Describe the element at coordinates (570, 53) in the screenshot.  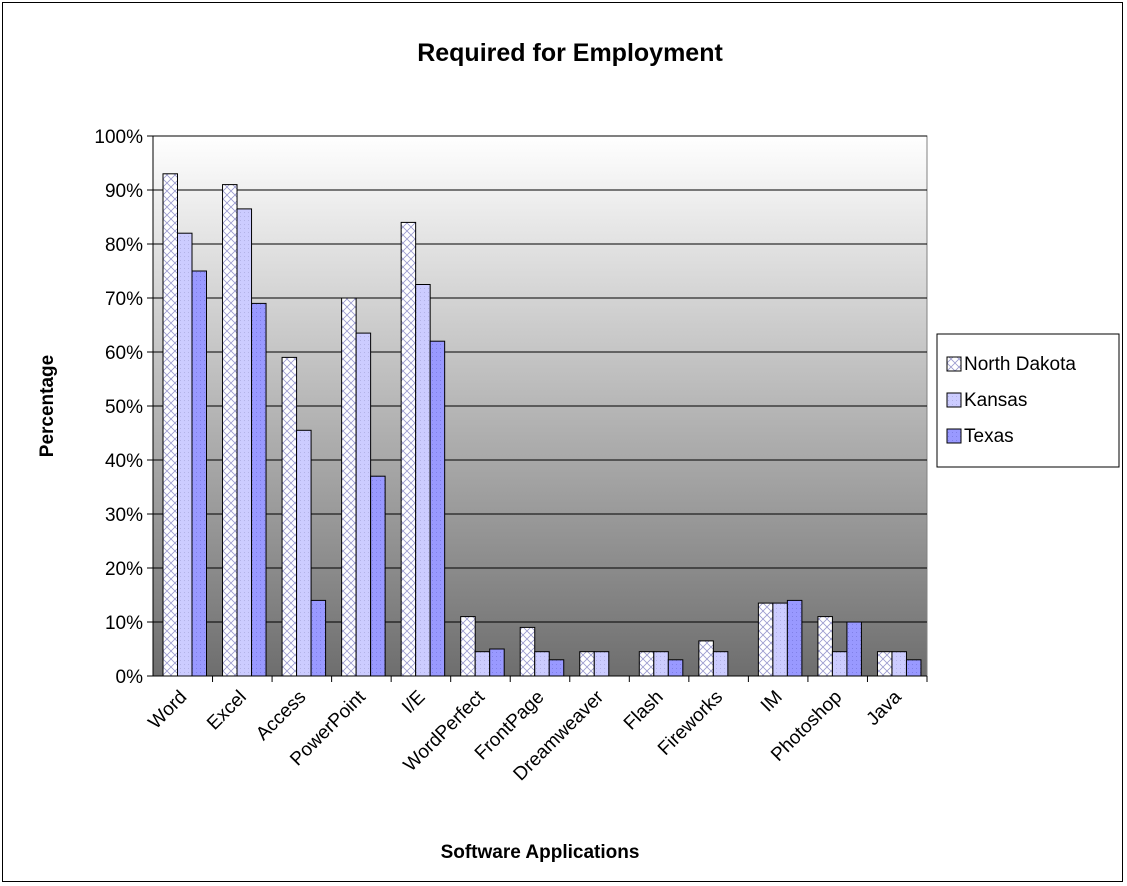
I see `chart-title: Required for Employment` at that location.